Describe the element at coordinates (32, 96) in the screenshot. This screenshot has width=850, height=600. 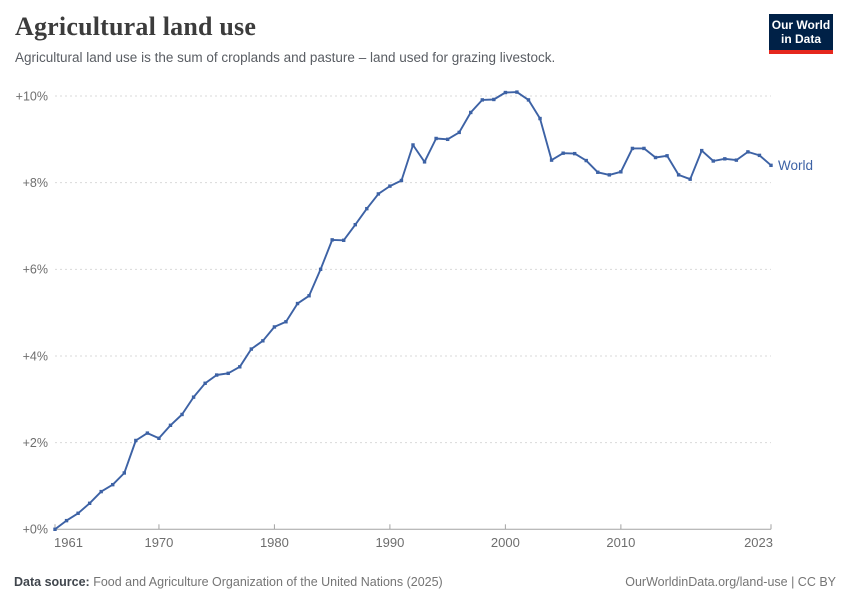
I see `y-tick-label: +10%` at that location.